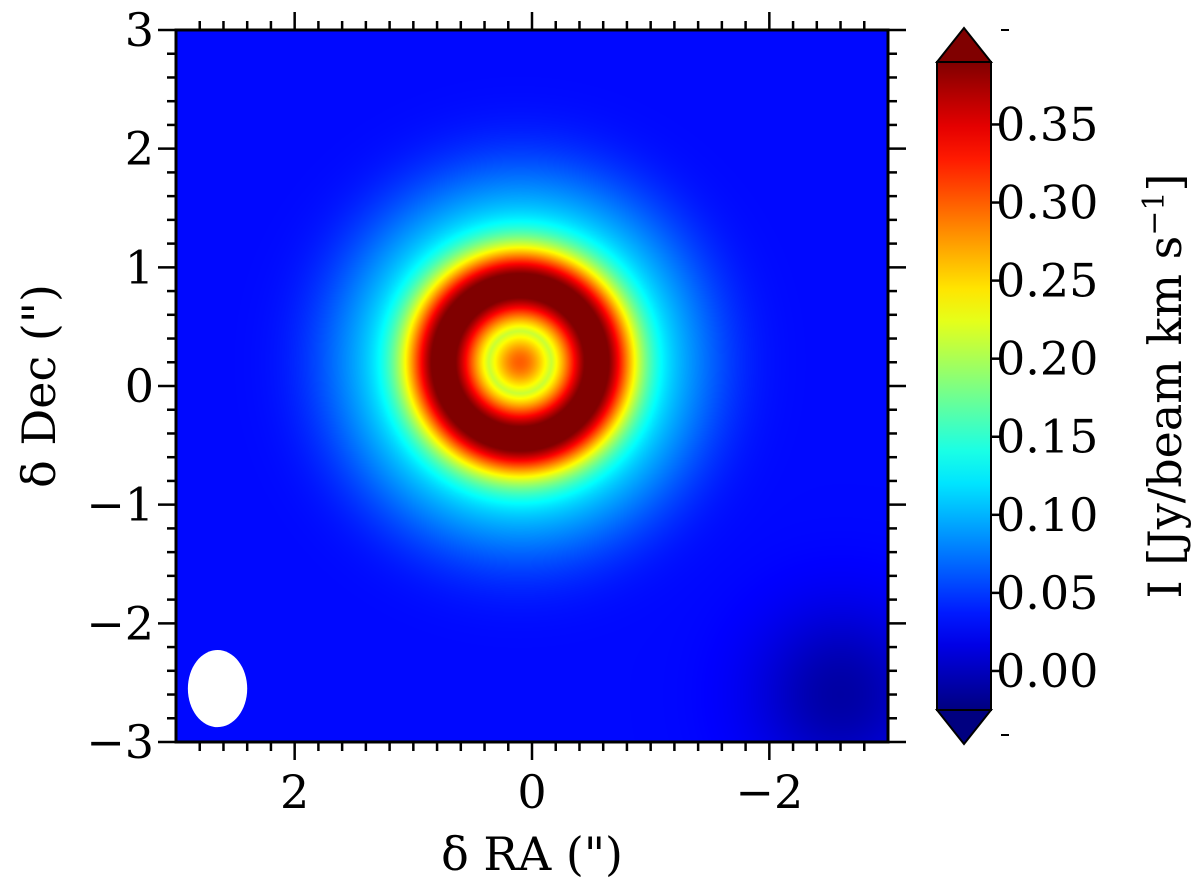 The width and height of the screenshot is (1200, 891). What do you see at coordinates (964, 727) in the screenshot?
I see `colorbar-extend-bottom` at bounding box center [964, 727].